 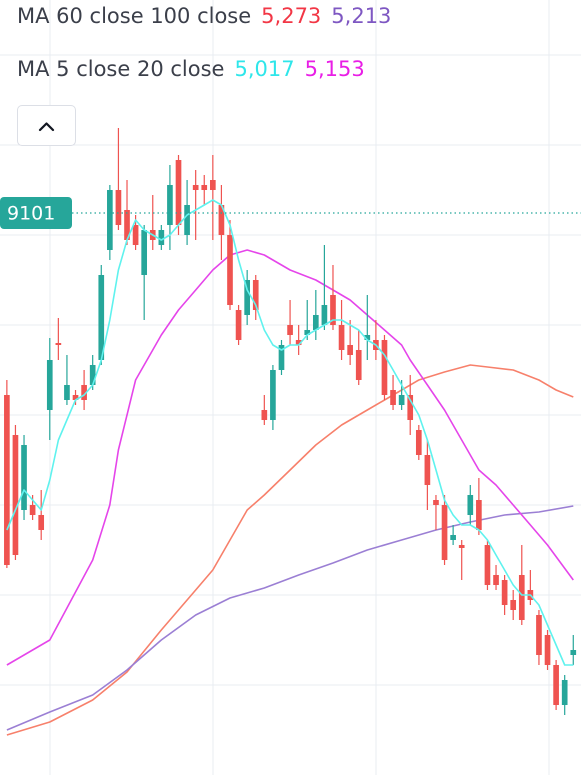 I want to click on chevron, so click(x=46, y=127).